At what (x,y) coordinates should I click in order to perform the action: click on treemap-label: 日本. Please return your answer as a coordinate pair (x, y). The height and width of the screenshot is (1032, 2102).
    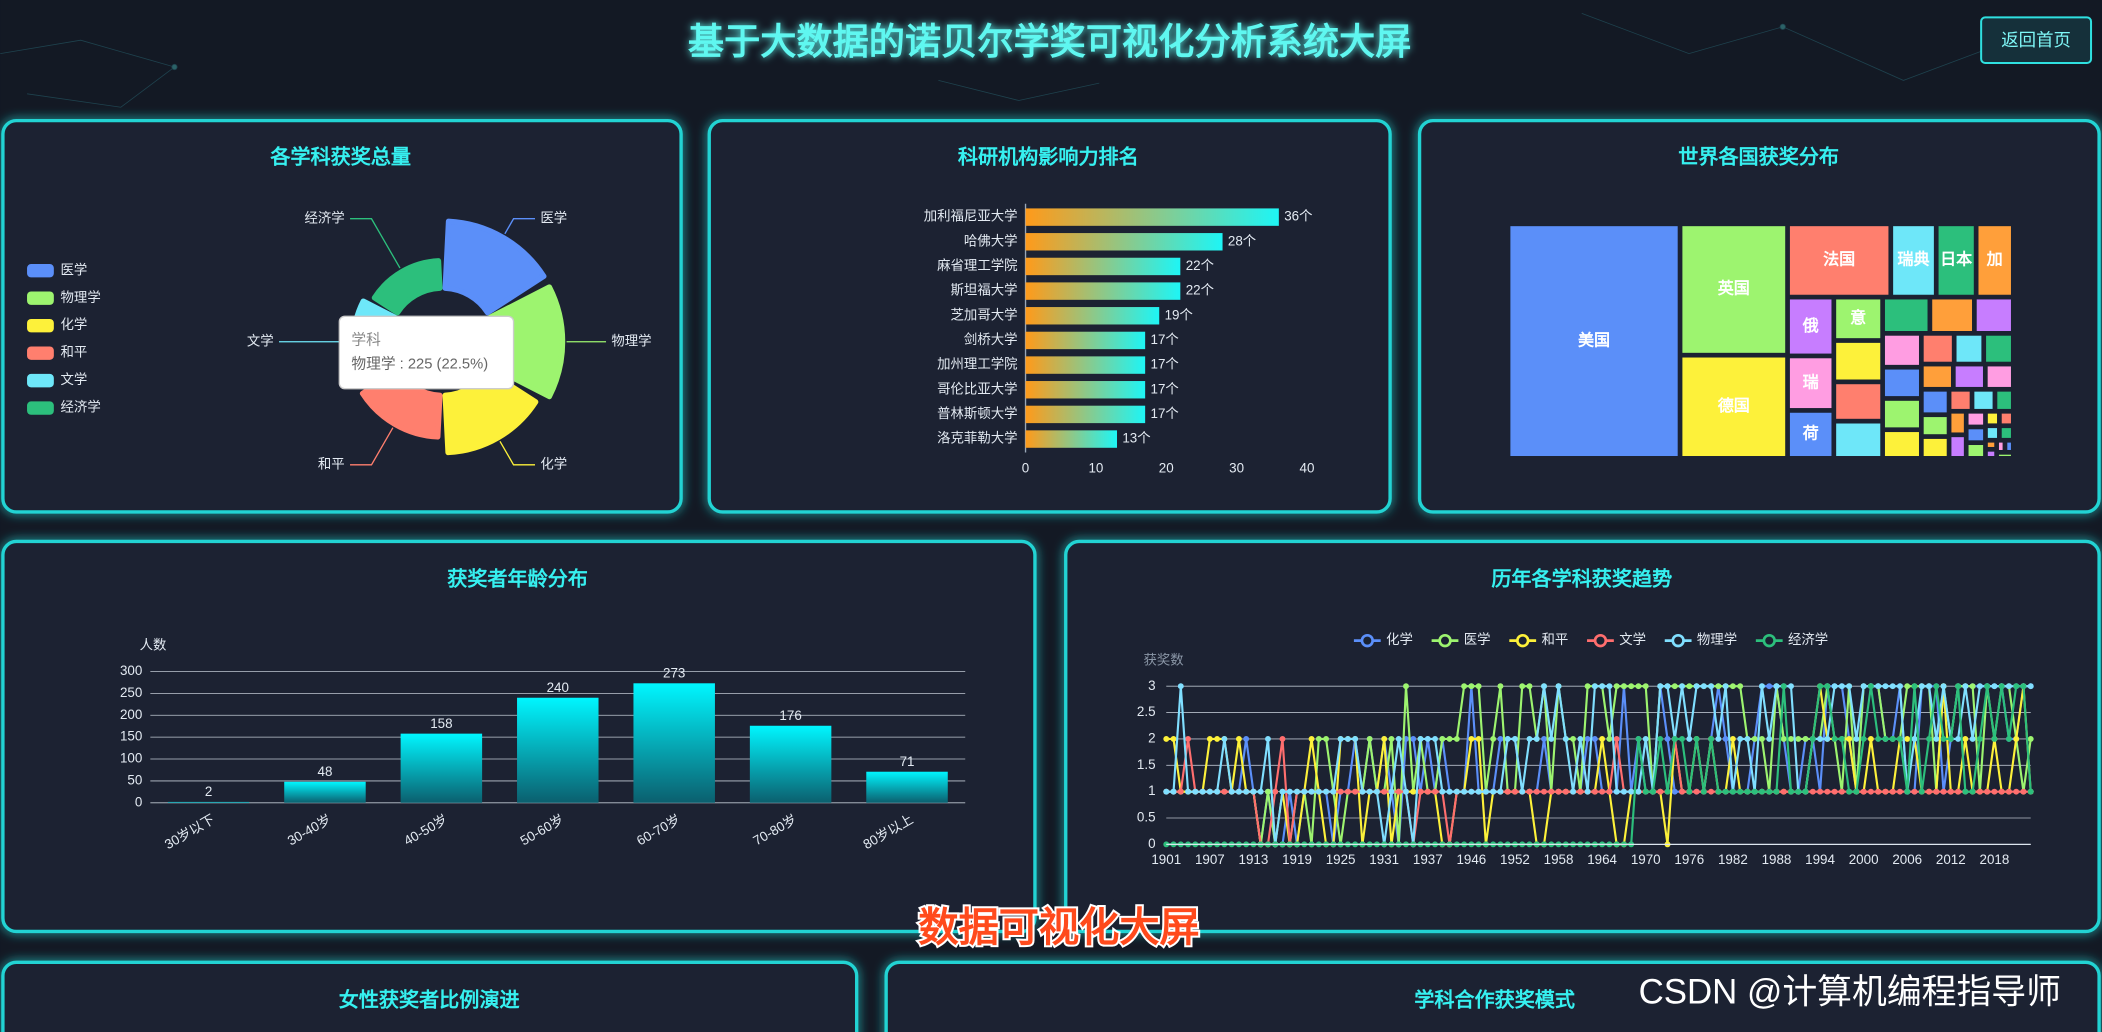
    Looking at the image, I should click on (1956, 259).